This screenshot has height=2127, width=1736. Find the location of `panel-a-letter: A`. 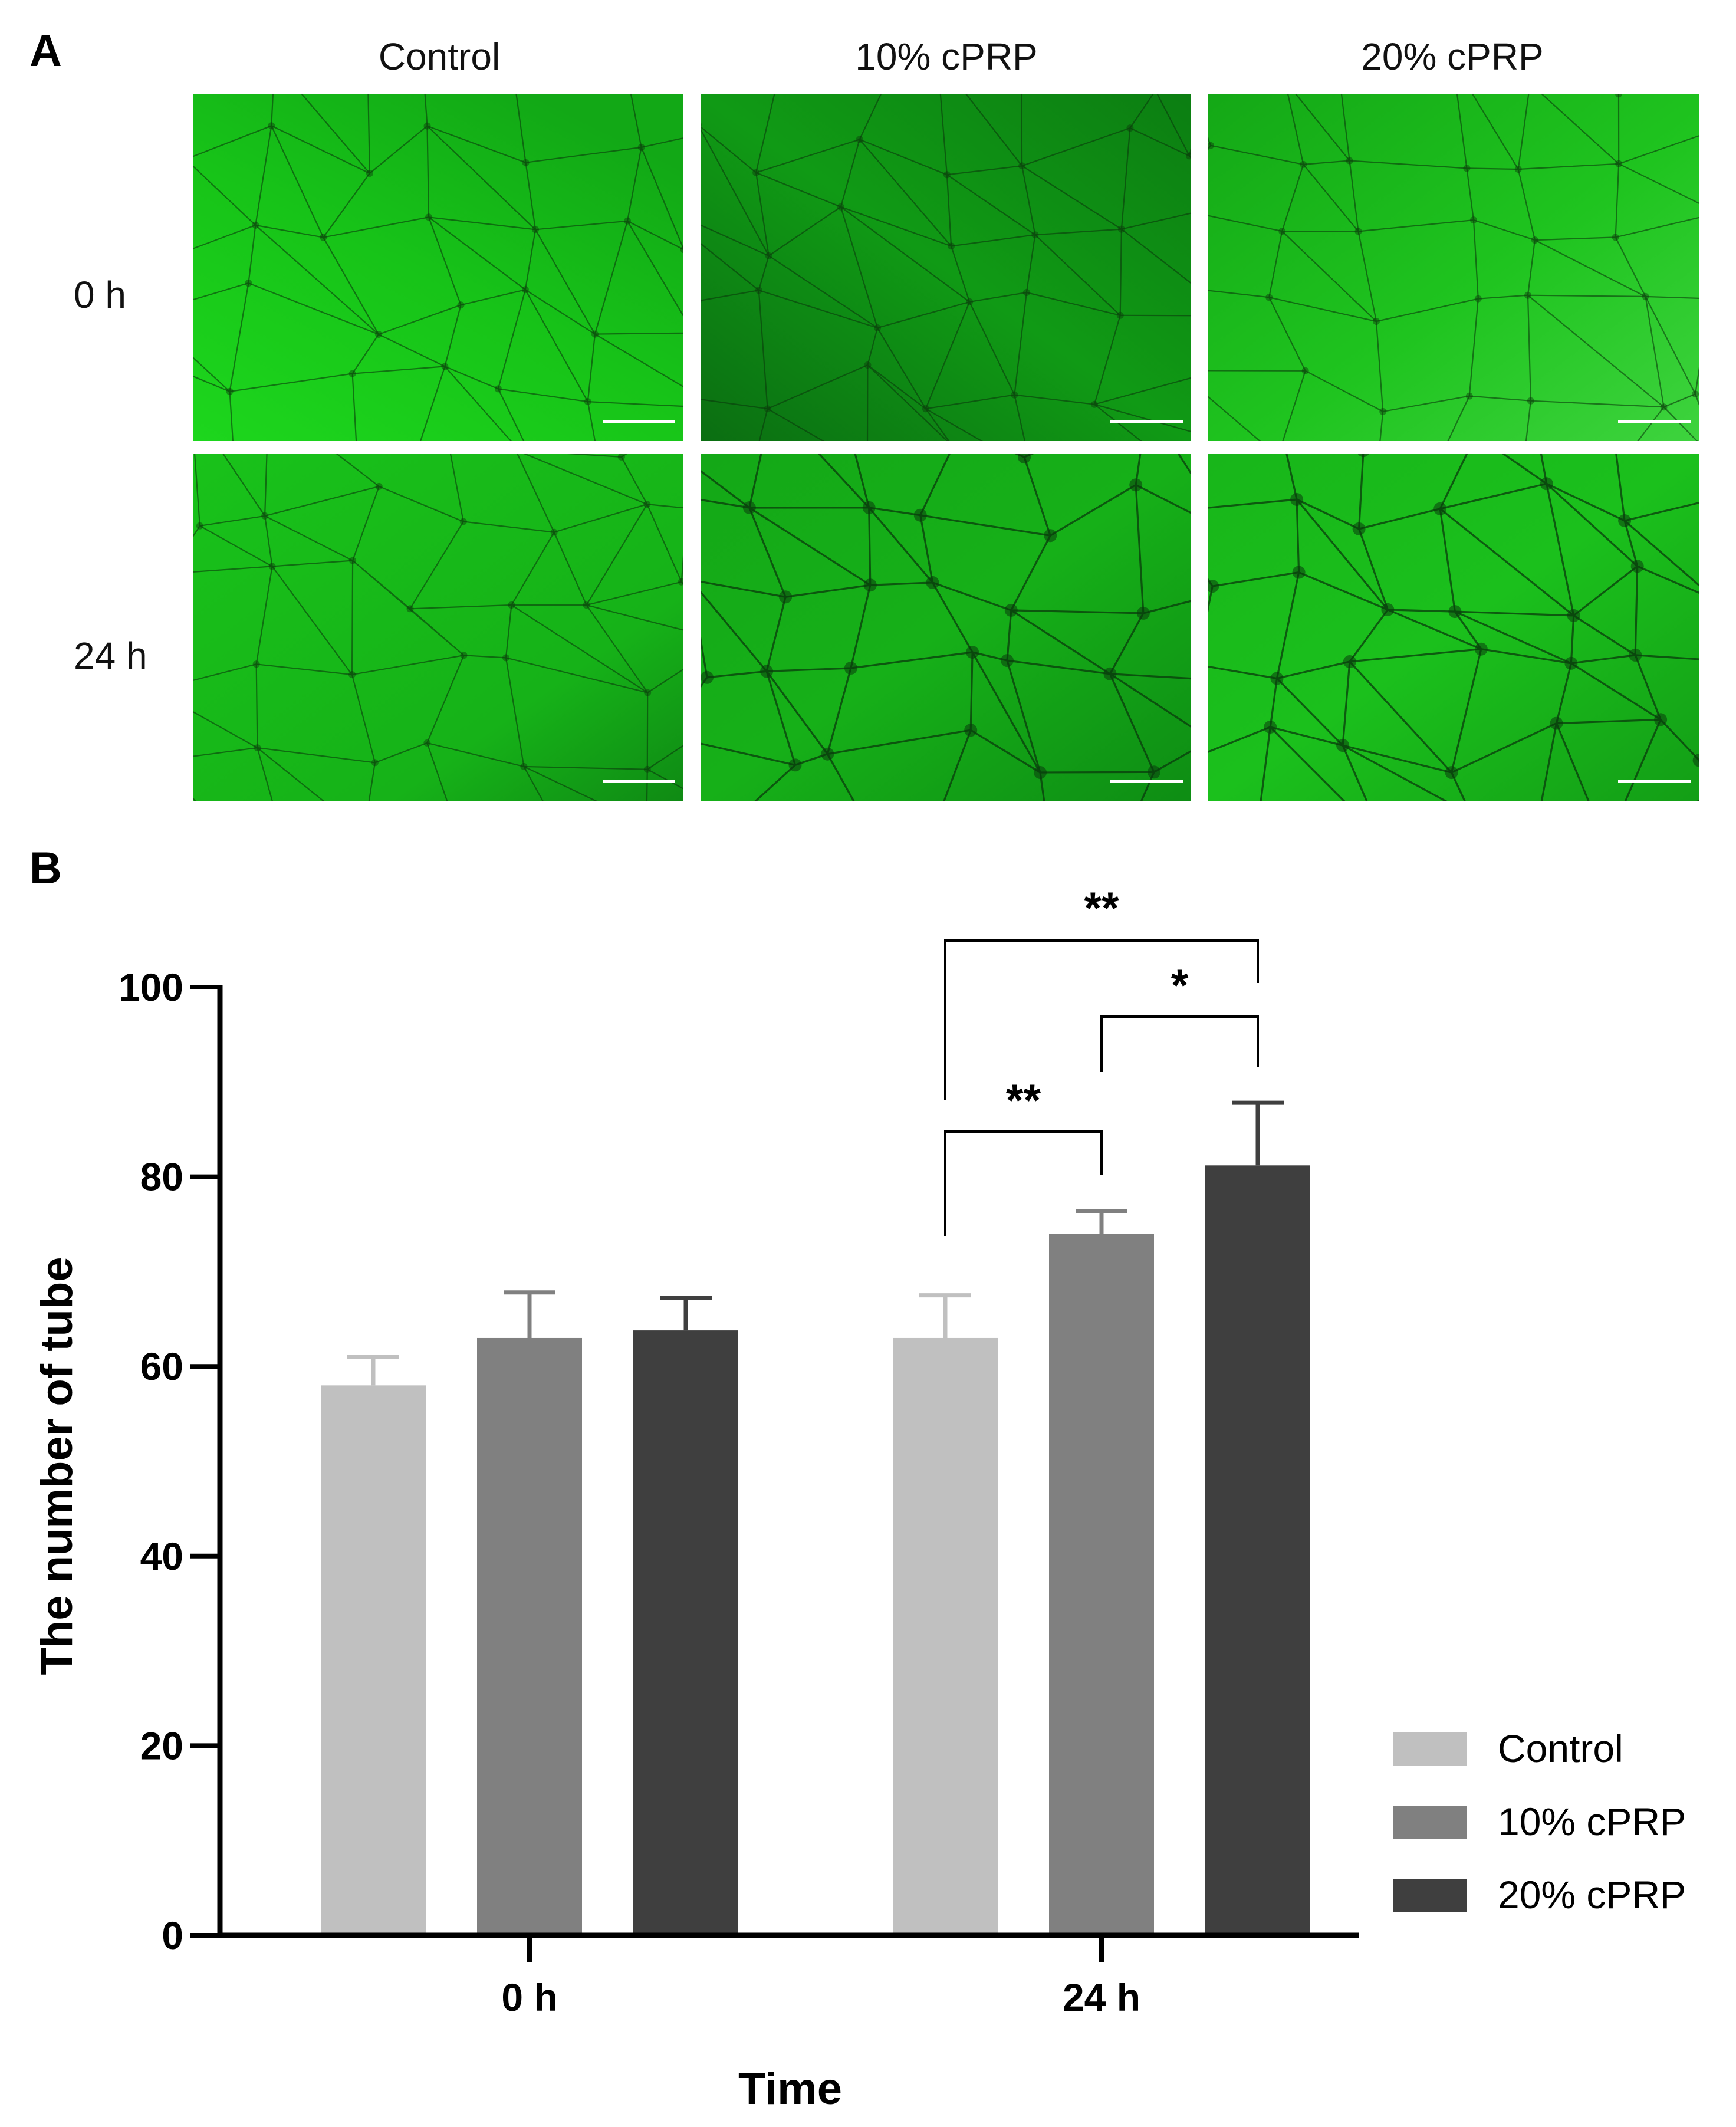

panel-a-letter: A is located at coordinates (45, 51).